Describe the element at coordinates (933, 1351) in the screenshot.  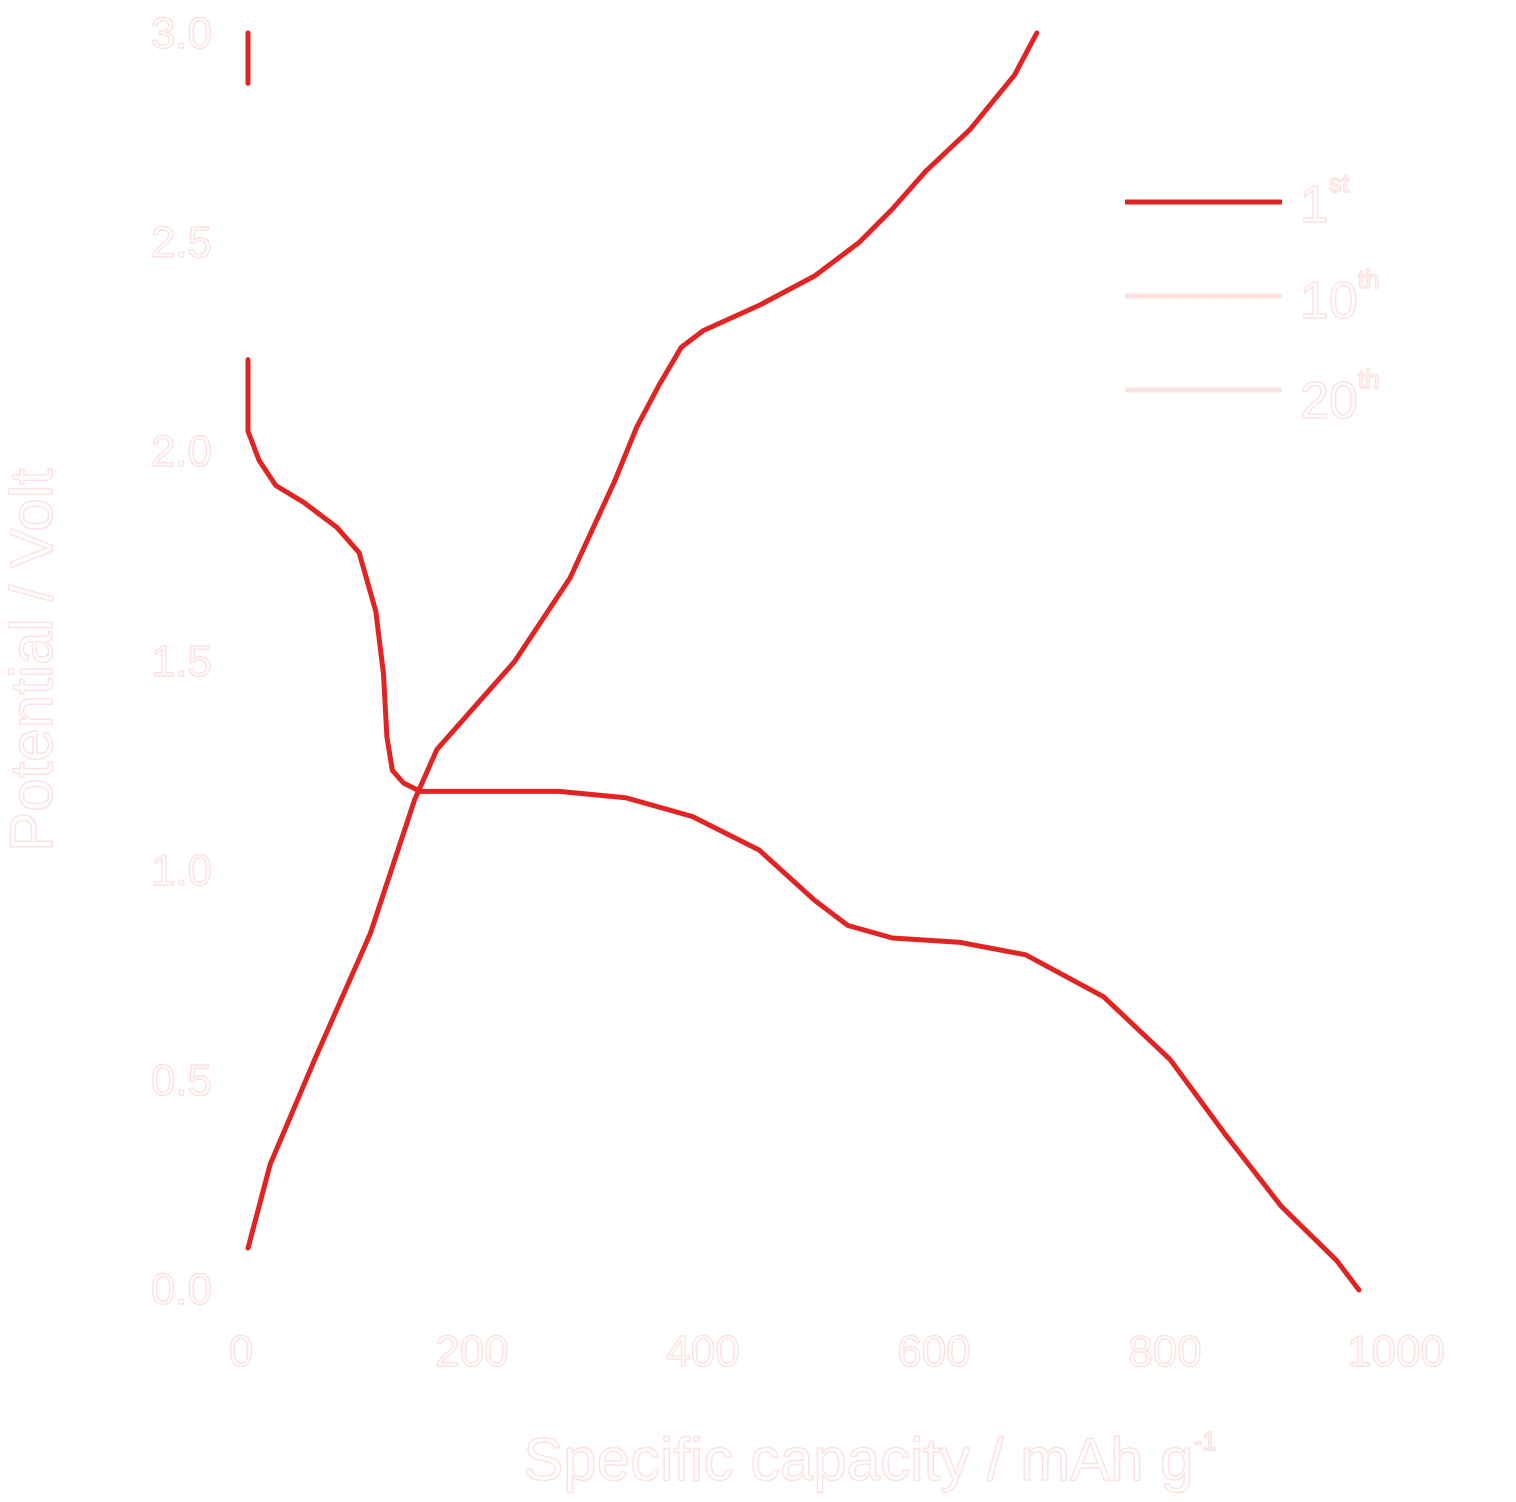
I see `x-tick-label-3: 600` at that location.